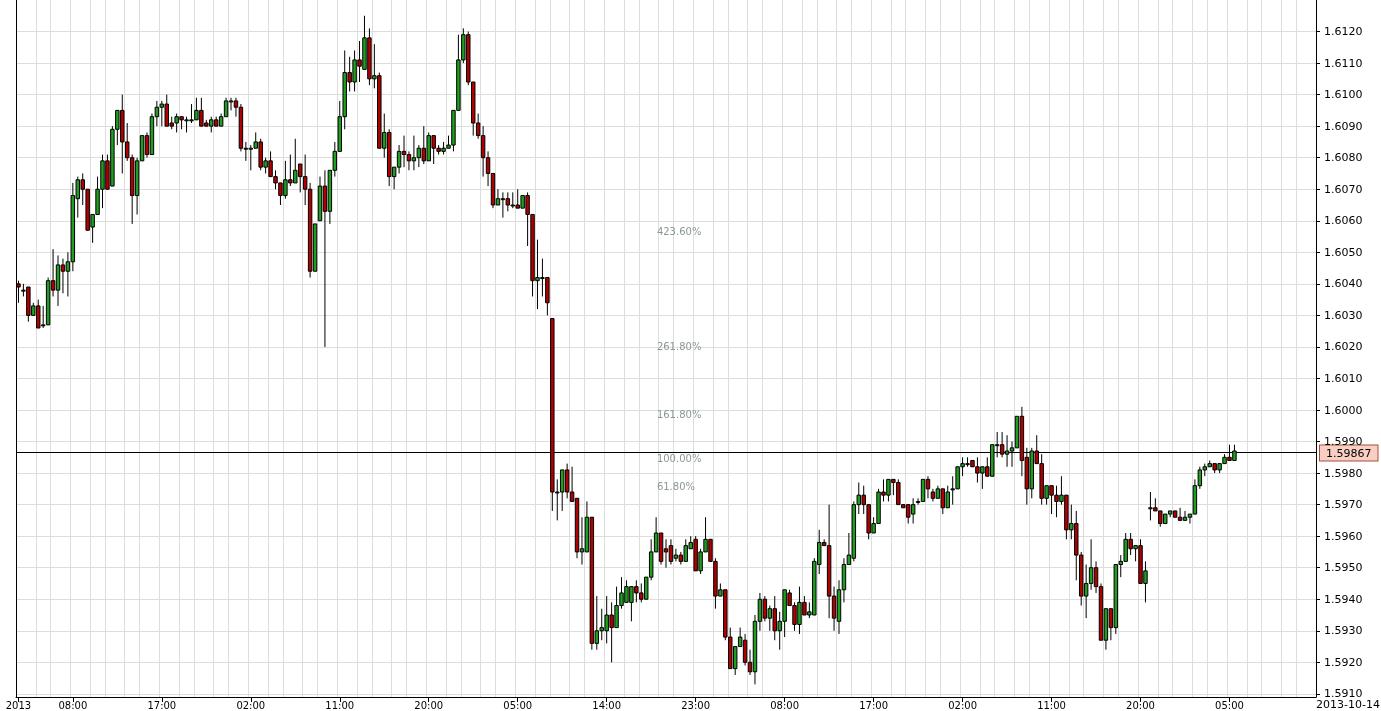 The width and height of the screenshot is (1381, 711). What do you see at coordinates (1343, 694) in the screenshot?
I see `y-tick-label: 1.5910` at bounding box center [1343, 694].